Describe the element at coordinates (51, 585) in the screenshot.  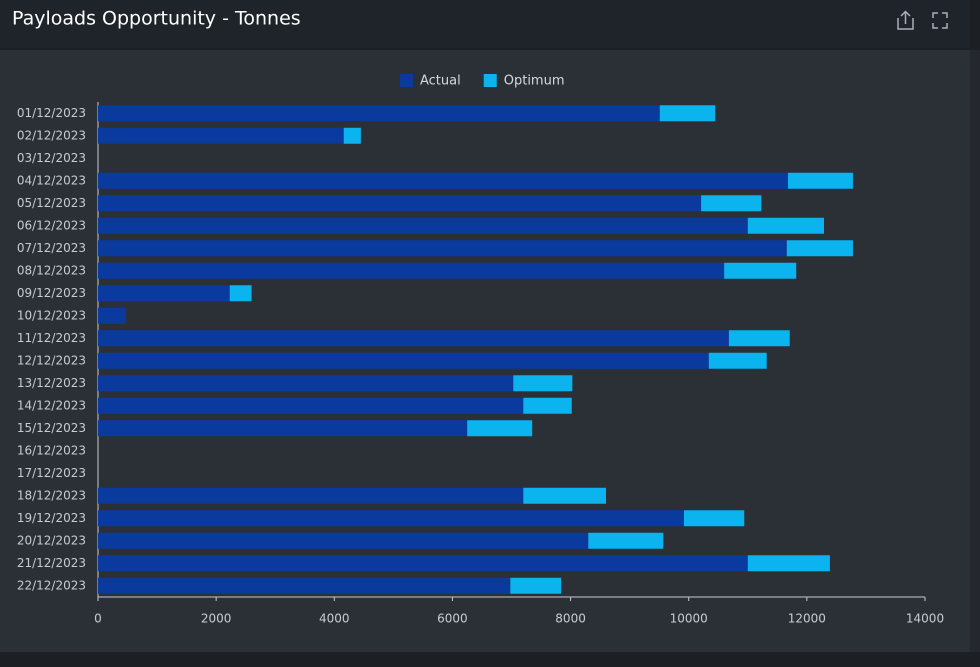
I see `y-tick-label: 22/12/2023` at that location.